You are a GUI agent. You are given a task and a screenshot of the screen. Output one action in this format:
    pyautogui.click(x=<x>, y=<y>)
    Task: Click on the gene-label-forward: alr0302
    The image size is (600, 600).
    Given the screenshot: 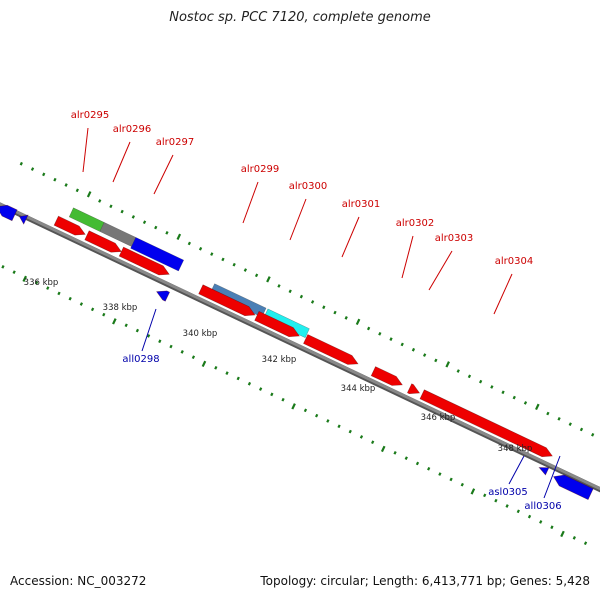 What is the action you would take?
    pyautogui.click(x=415, y=223)
    